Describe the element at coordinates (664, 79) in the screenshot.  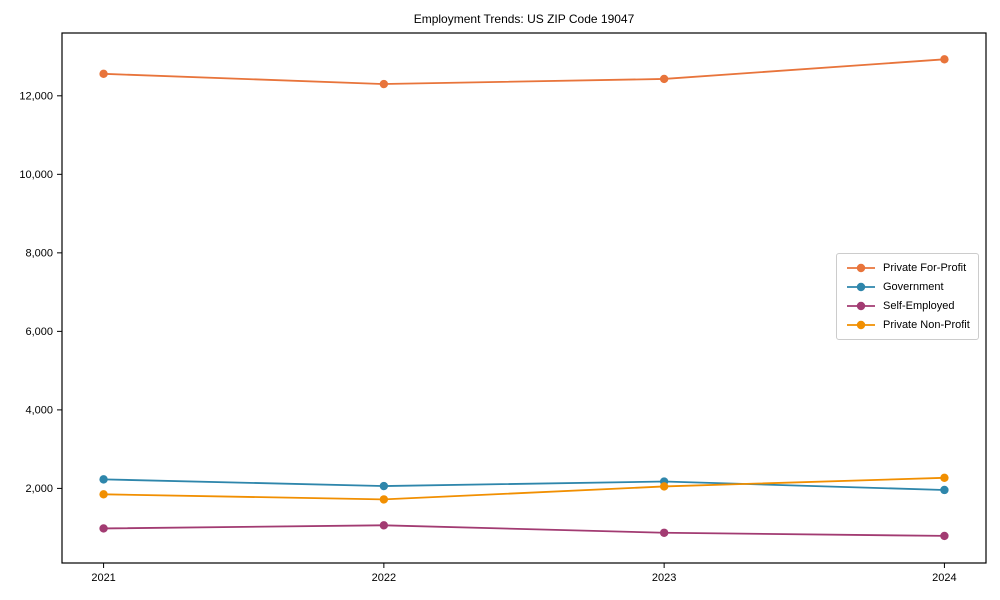
I see `data-point-private-for-profit-2023` at that location.